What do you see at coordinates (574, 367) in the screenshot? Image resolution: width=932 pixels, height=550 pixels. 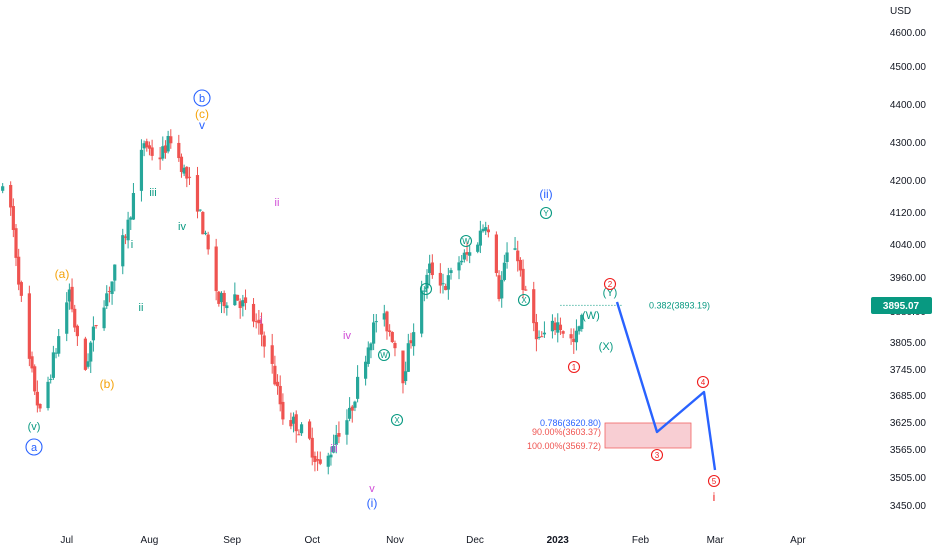 I see `wave-circle-red-text: 1` at bounding box center [574, 367].